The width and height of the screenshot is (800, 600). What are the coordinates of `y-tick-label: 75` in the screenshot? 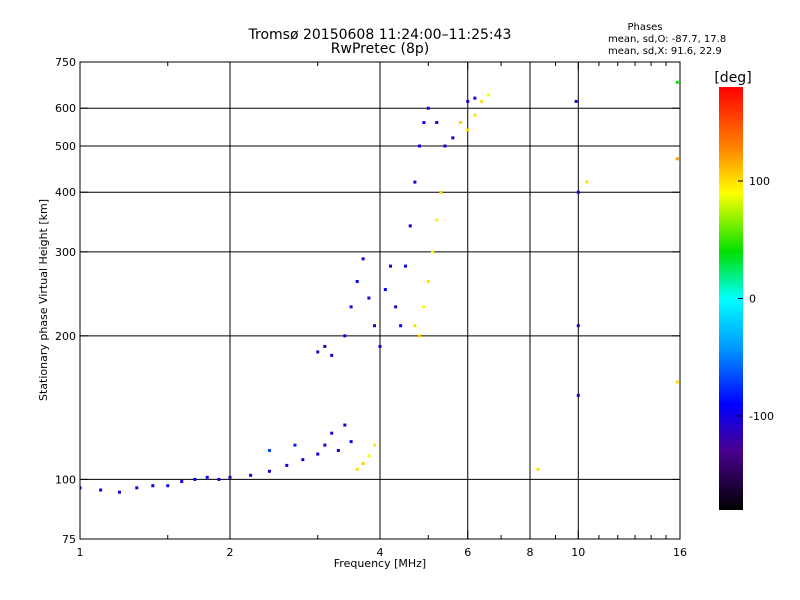 It's located at (69, 539).